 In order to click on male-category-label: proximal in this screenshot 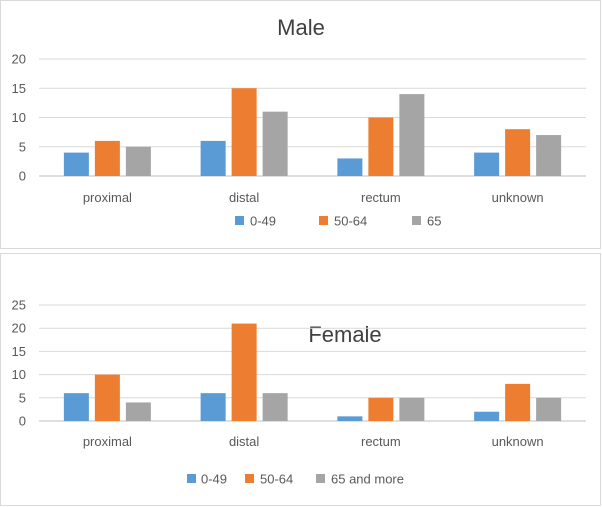, I will do `click(107, 197)`.